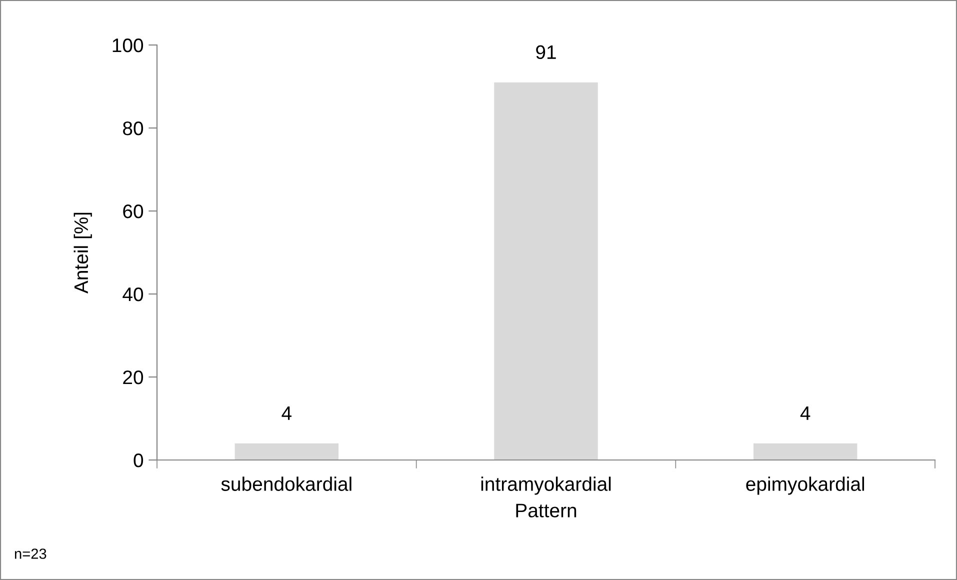  I want to click on y-tick-label: 80, so click(133, 128).